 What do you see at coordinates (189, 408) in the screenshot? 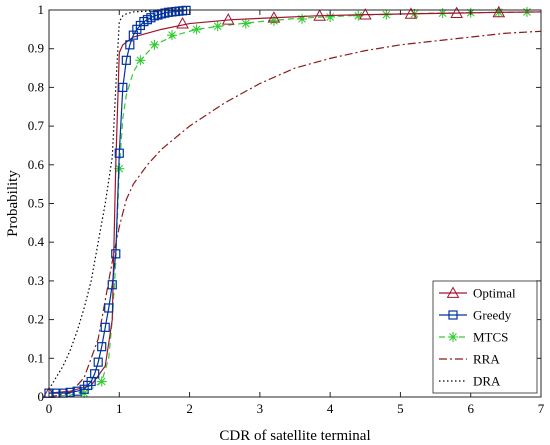
I see `x-tick-label: 2` at bounding box center [189, 408].